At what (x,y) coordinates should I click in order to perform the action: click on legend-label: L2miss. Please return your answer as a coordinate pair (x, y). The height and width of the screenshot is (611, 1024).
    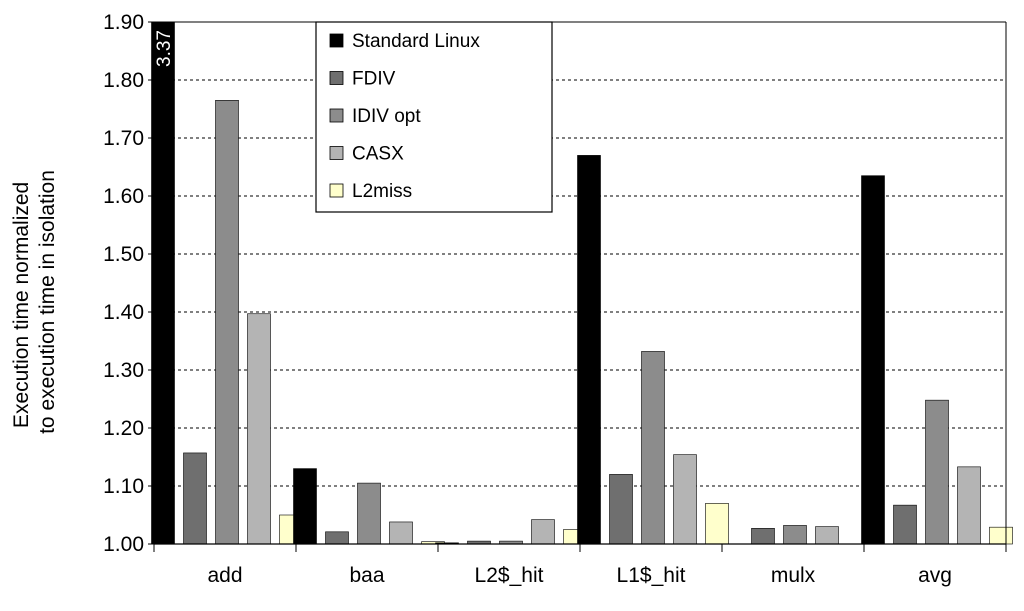
    Looking at the image, I should click on (382, 191).